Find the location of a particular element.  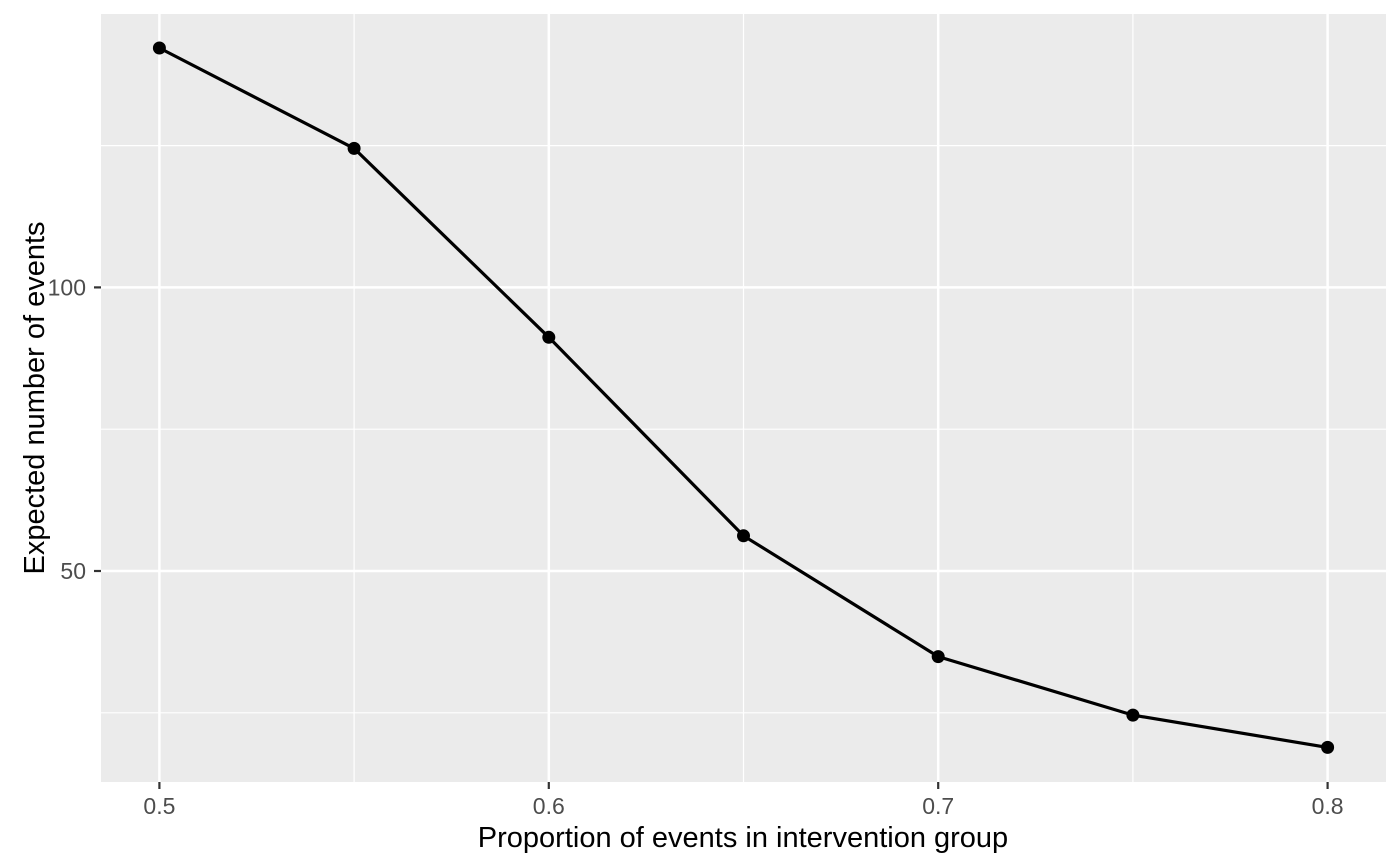

x-tick-label: 0.6 is located at coordinates (549, 806).